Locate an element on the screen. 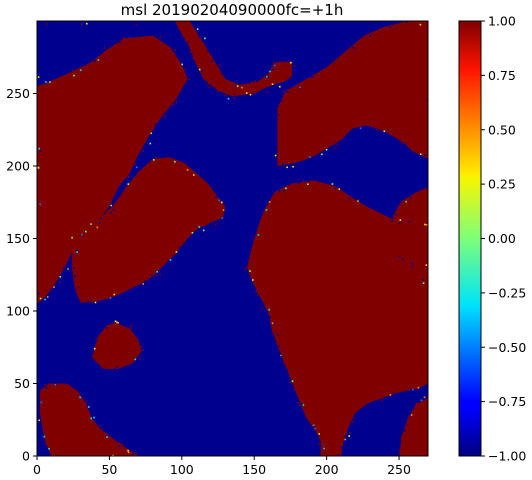 The image size is (532, 480). y-tick-label-50: 50 is located at coordinates (22, 383).